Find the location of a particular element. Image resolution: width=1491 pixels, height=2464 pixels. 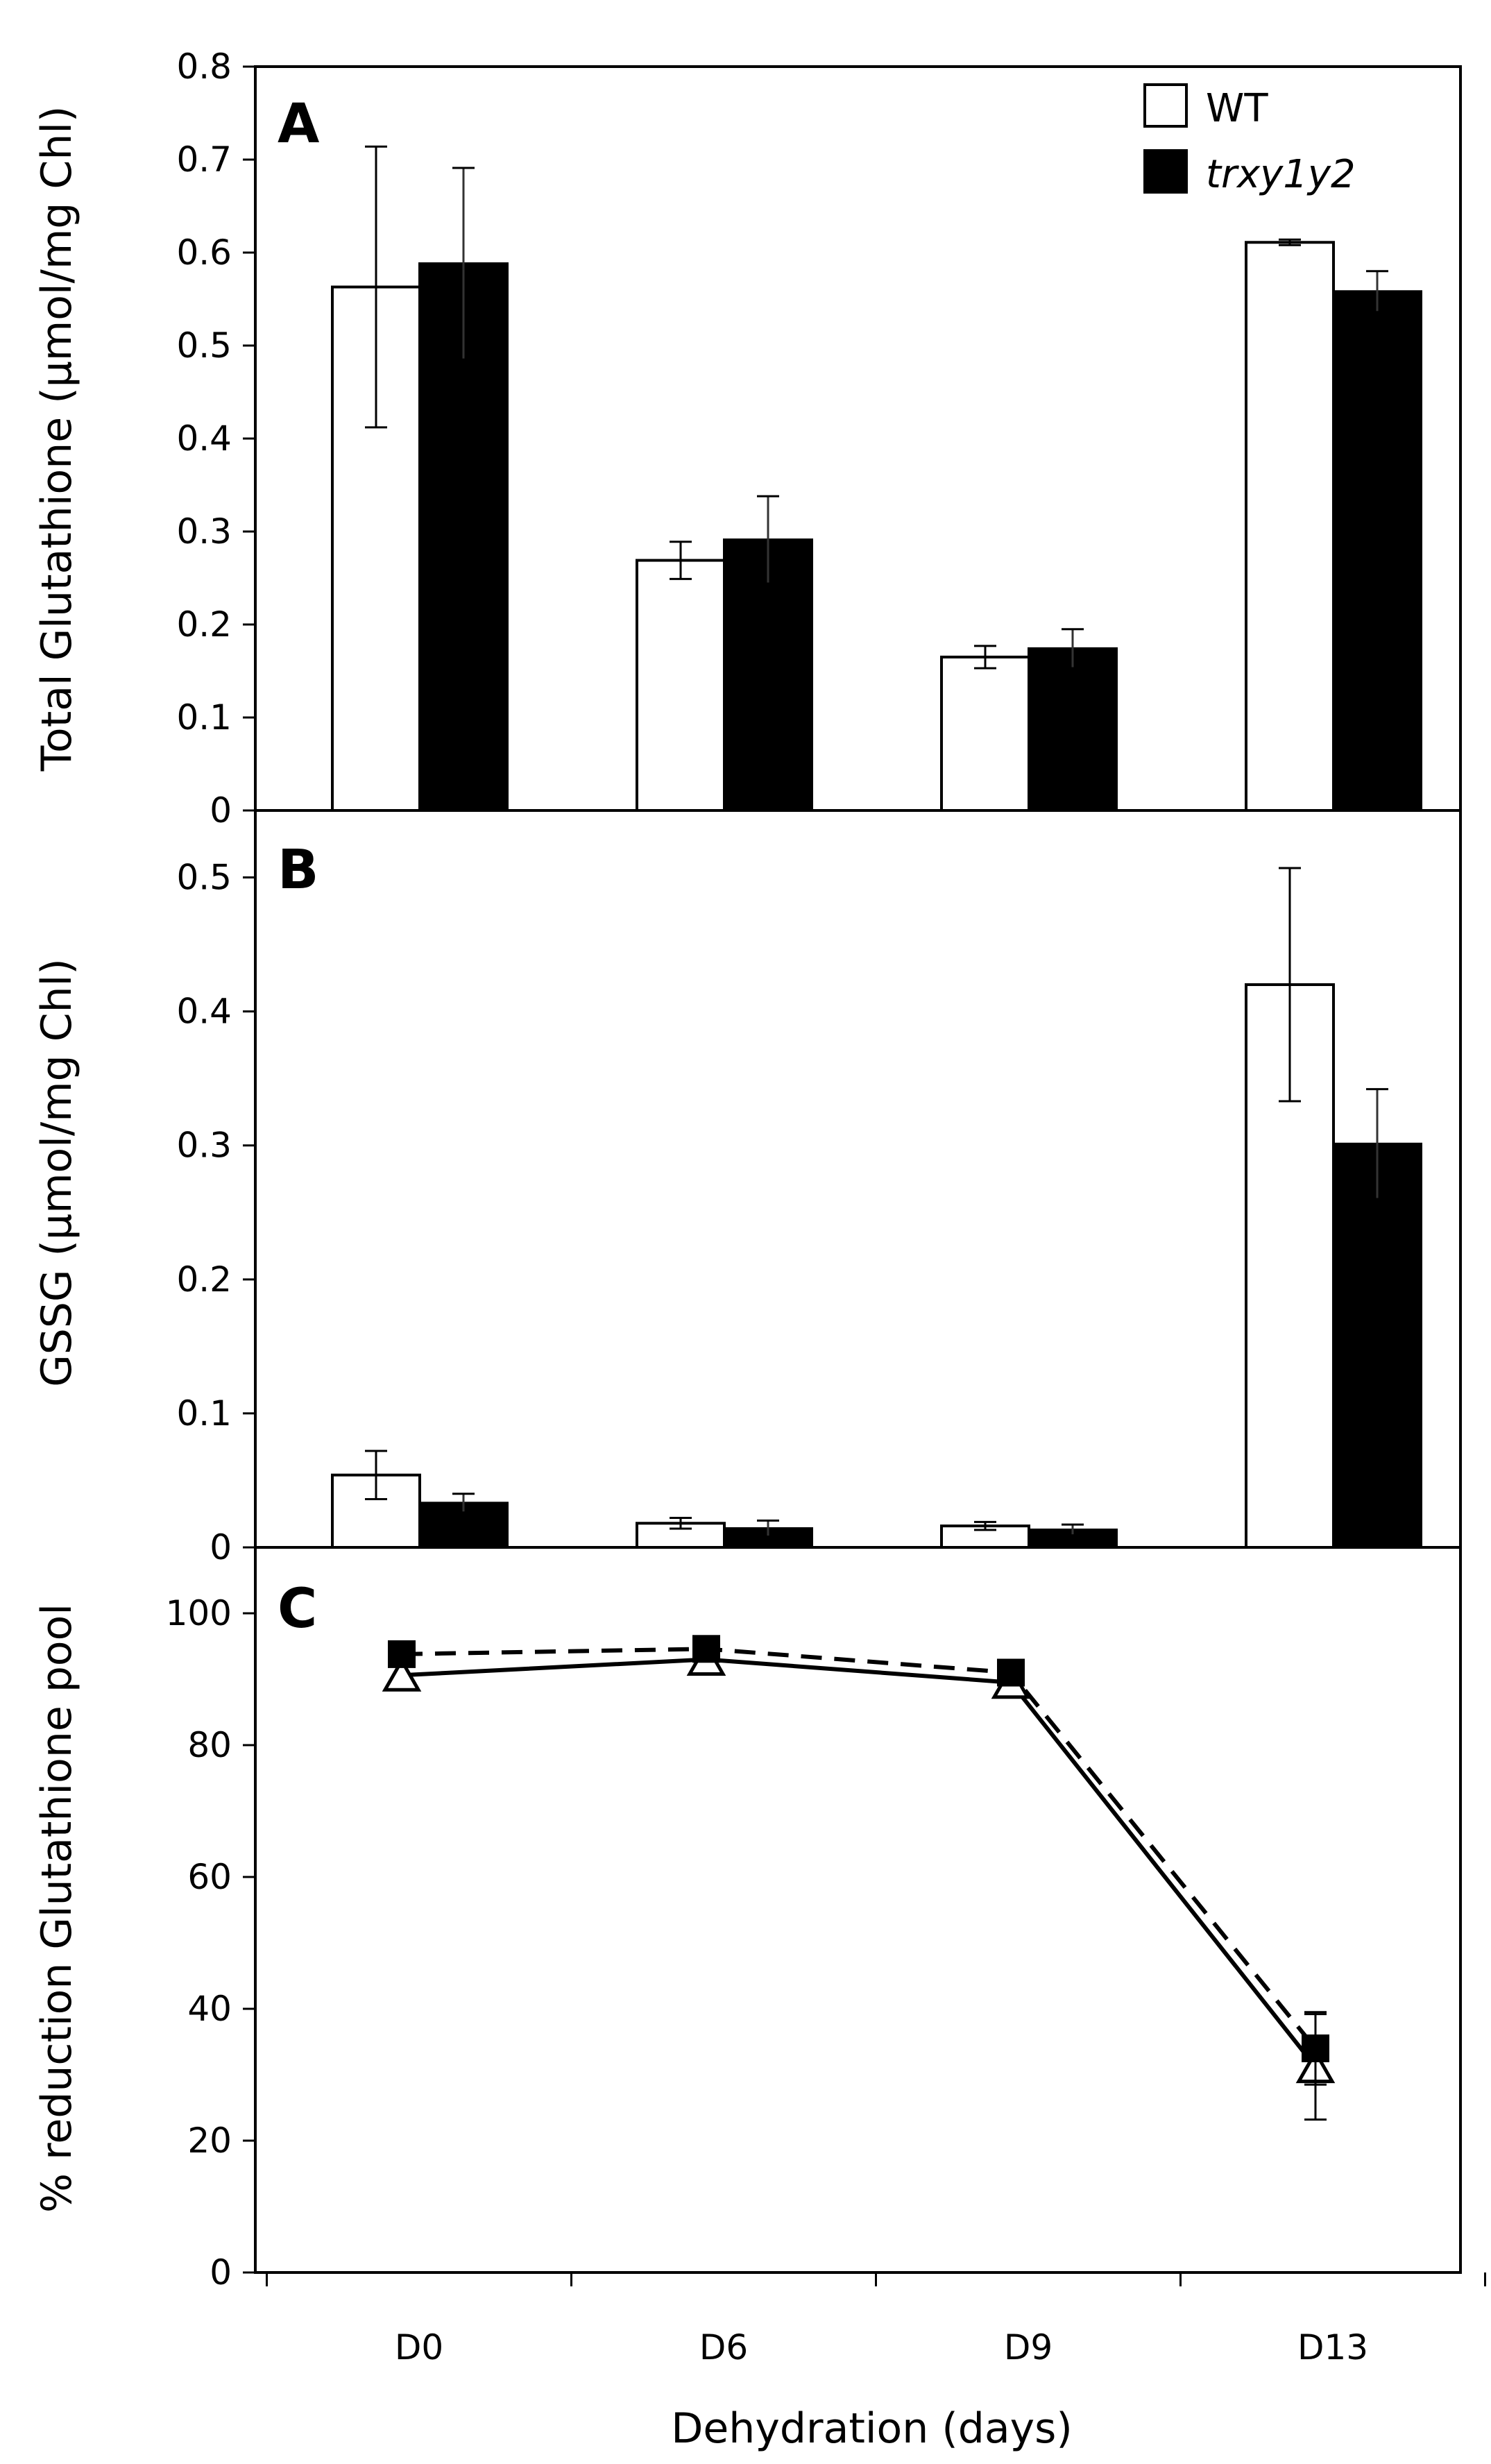

y-axis-title: % reduction Glutathione pool is located at coordinates (57, 1908).